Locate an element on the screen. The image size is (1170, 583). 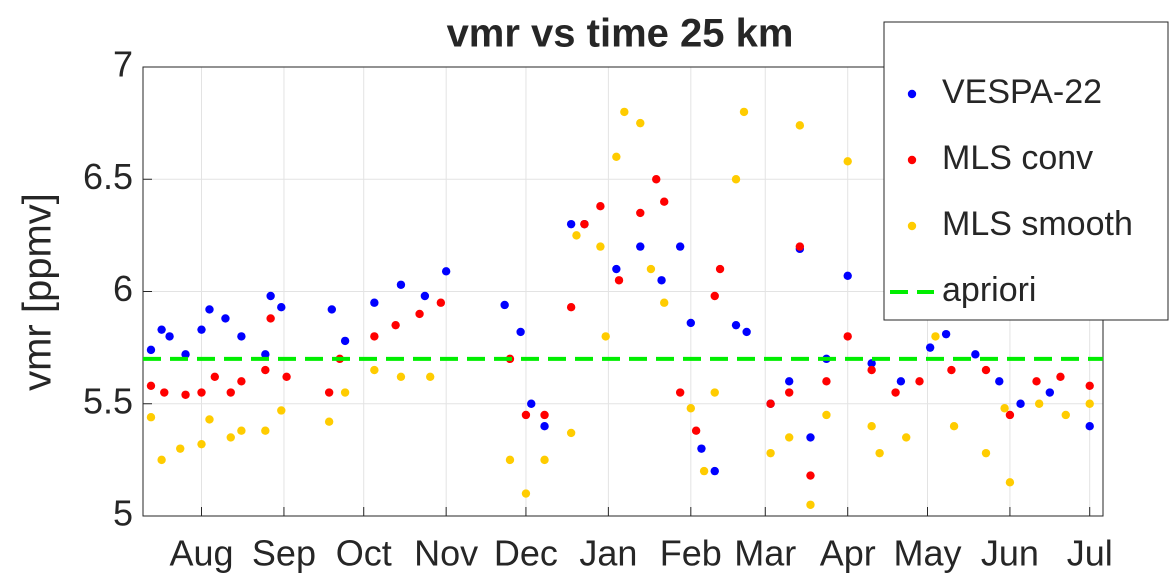
y-tick-label: 7 is located at coordinates (123, 64).